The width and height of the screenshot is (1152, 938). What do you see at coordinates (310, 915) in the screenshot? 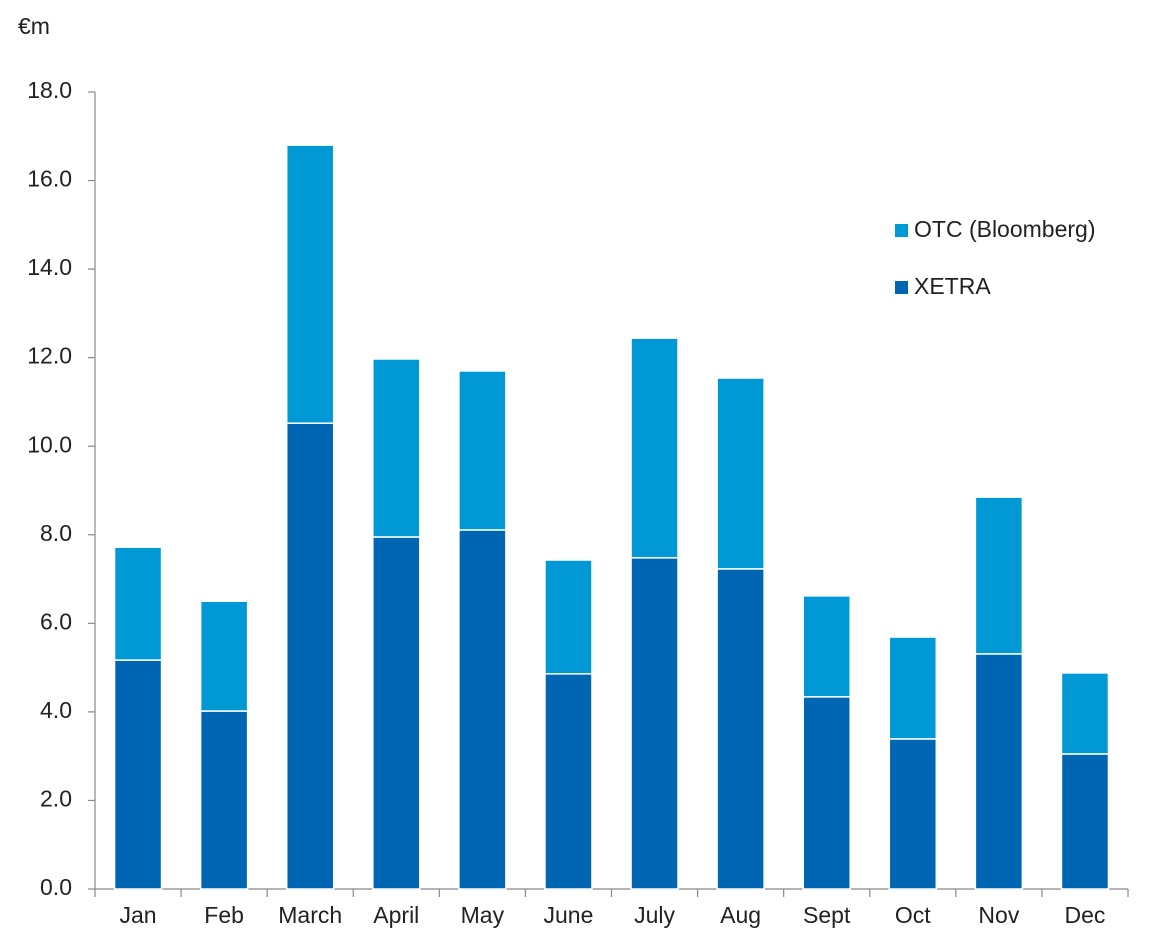
I see `x-tick-label: March` at bounding box center [310, 915].